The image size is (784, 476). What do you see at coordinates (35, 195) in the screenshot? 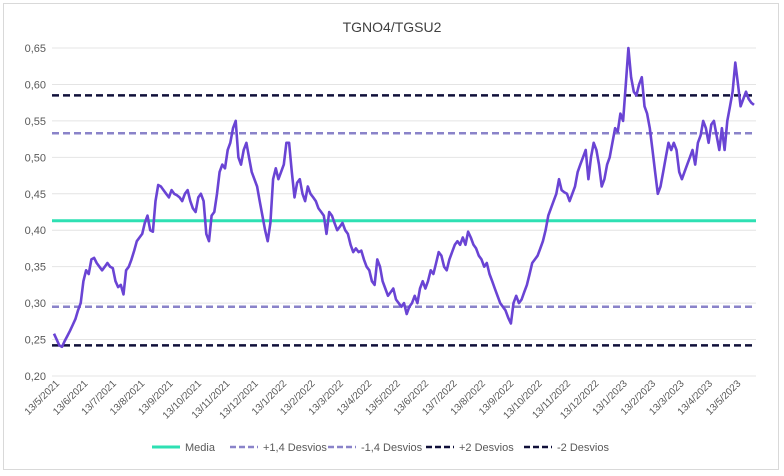
I see `y-tick-label: 0,45` at bounding box center [35, 195].